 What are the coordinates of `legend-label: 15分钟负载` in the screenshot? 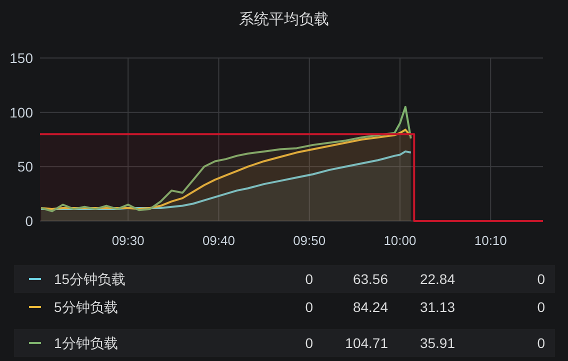 It's located at (90, 279).